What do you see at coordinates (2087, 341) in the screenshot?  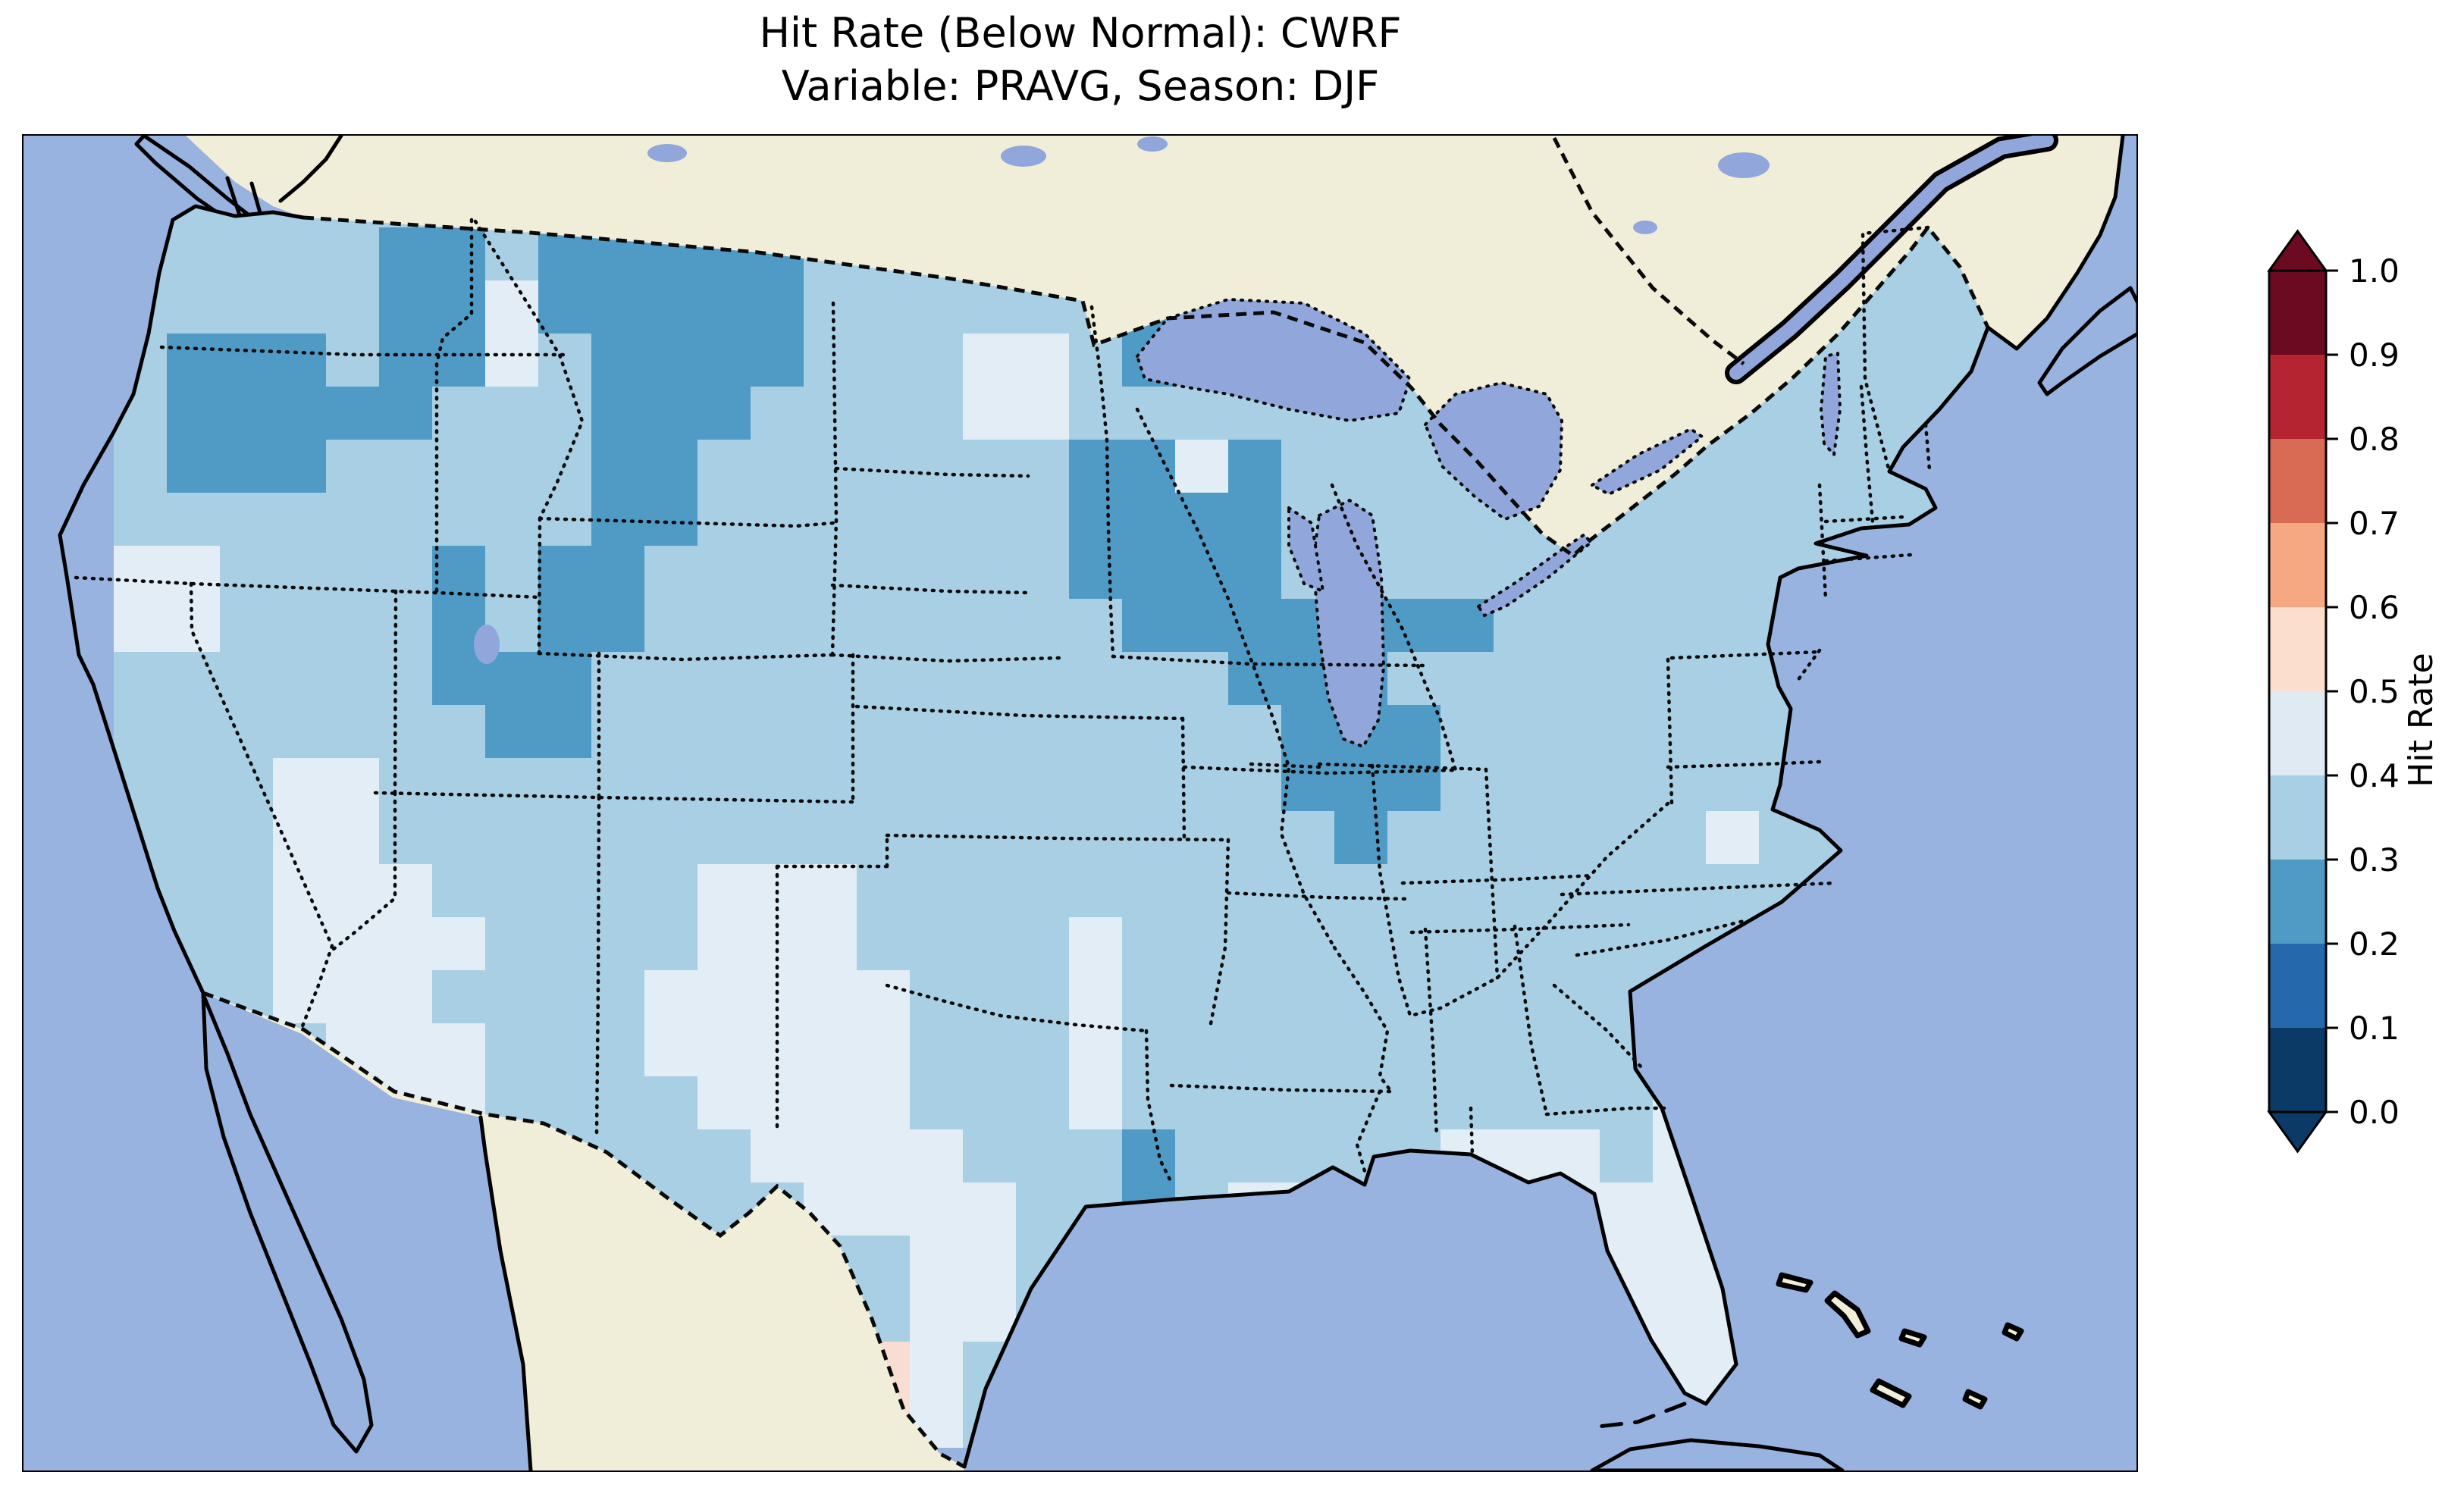 I see `nova-scotia` at bounding box center [2087, 341].